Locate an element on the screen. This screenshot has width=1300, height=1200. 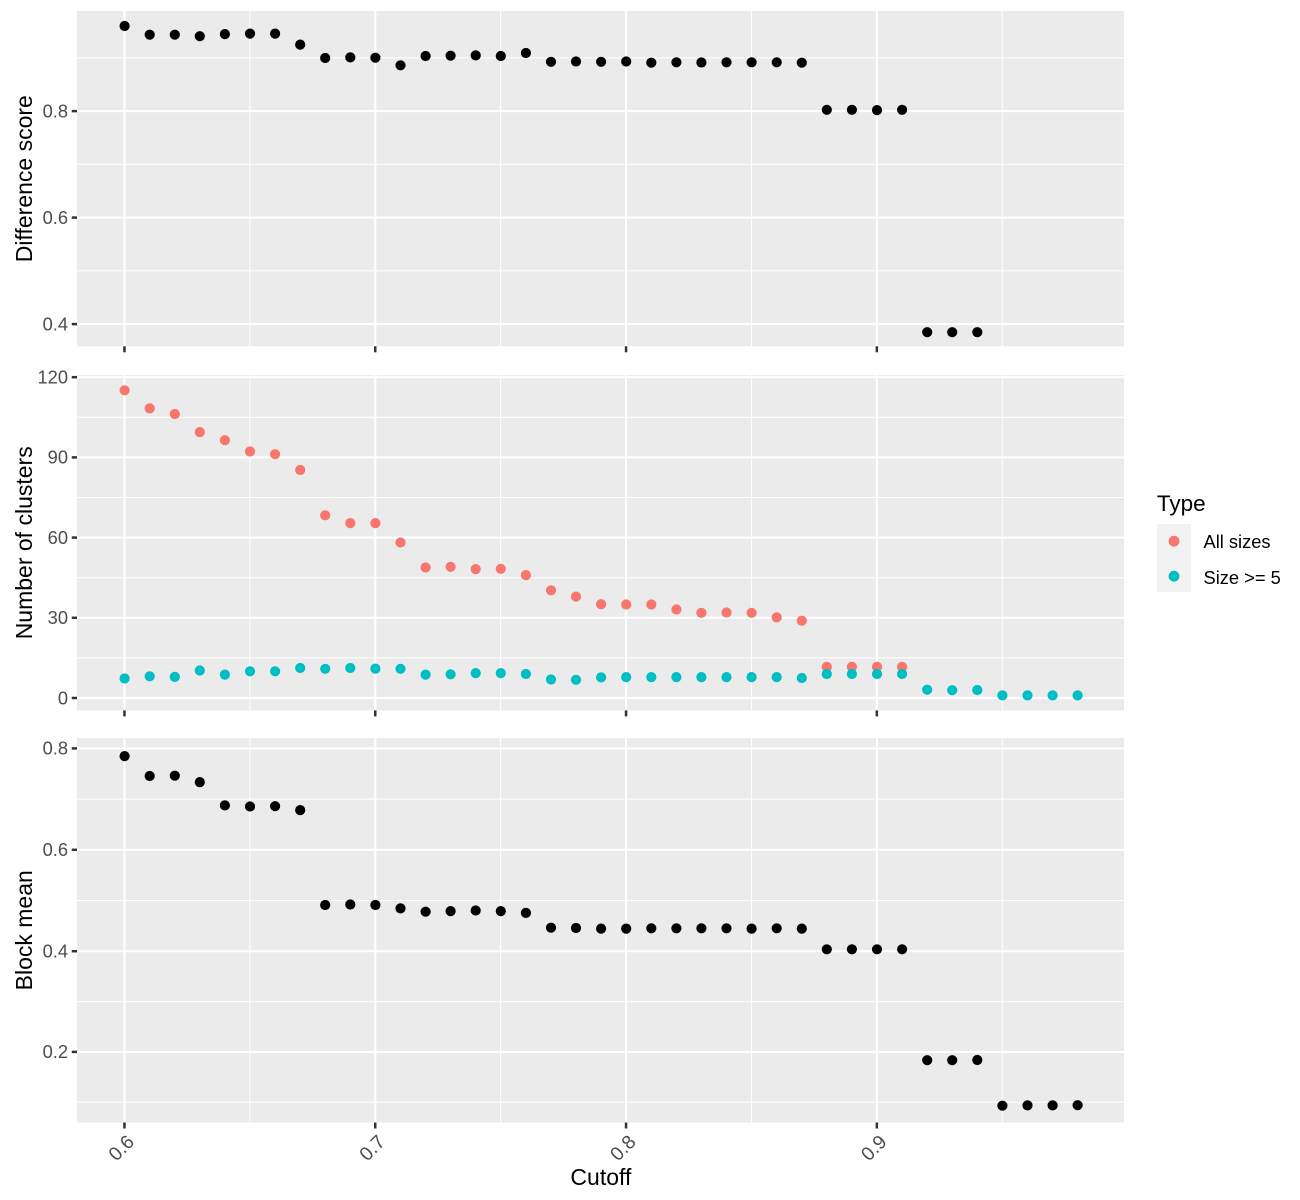
svg-text: 120 is located at coordinates (52, 377).